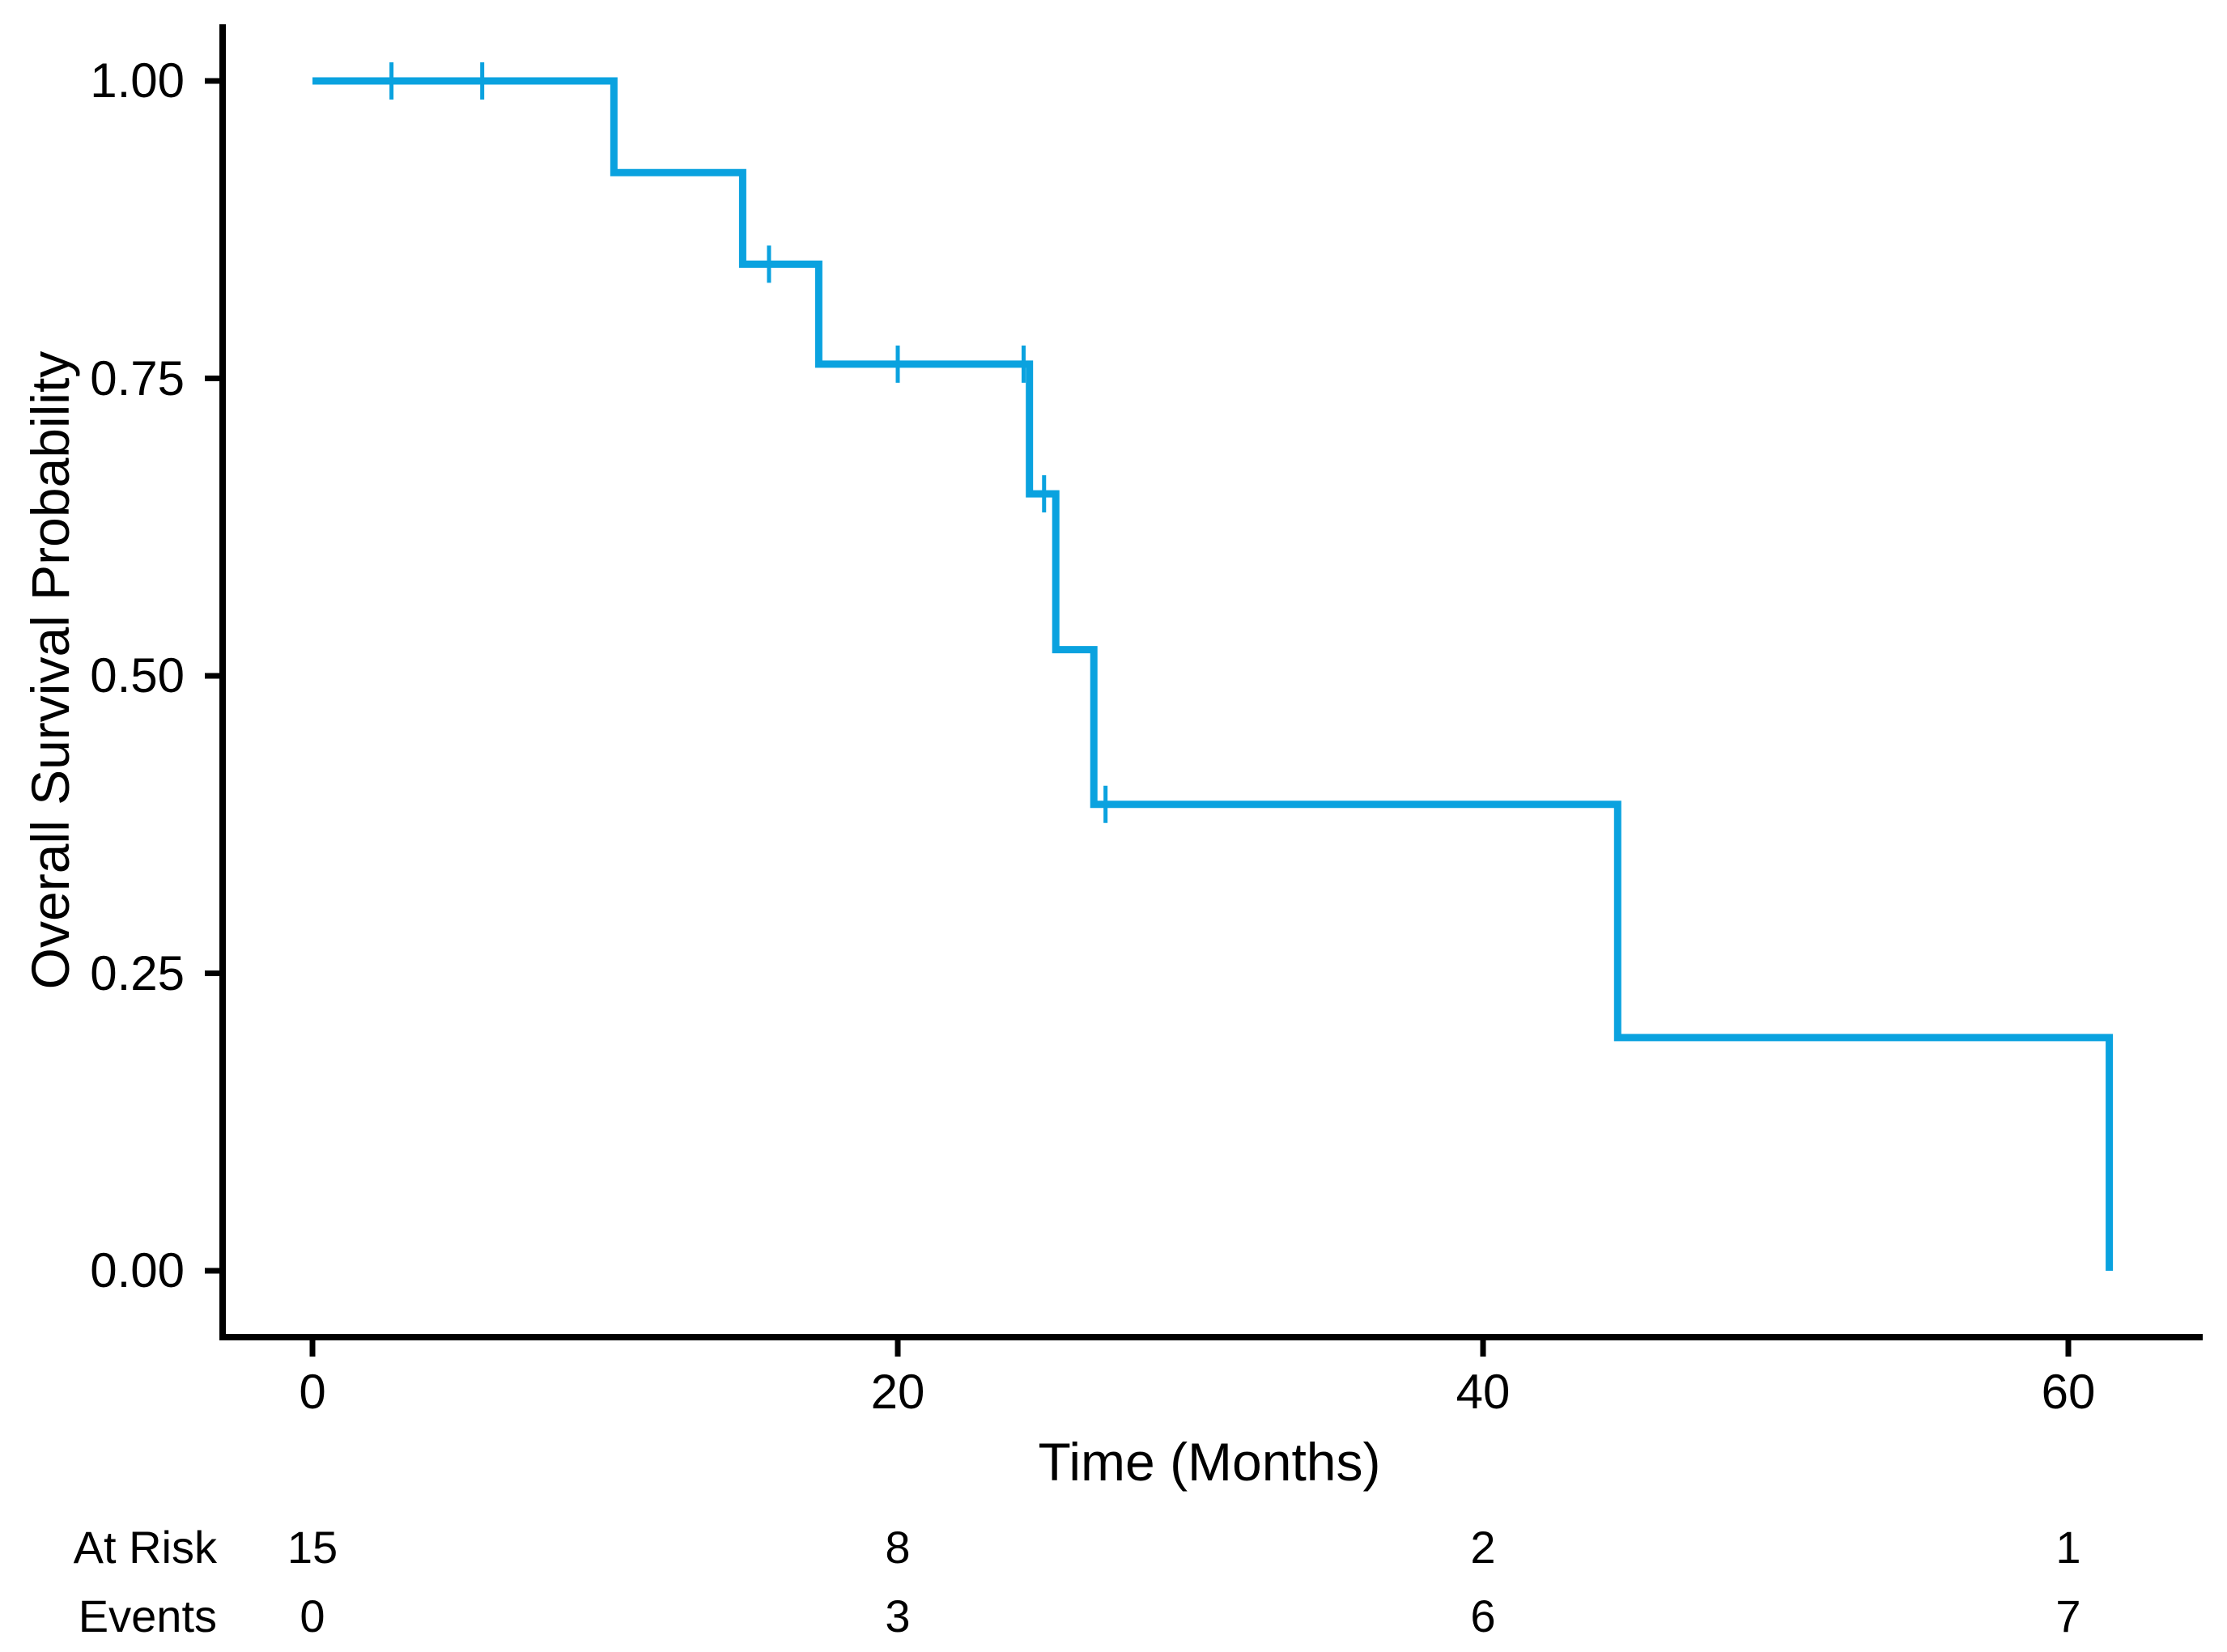  What do you see at coordinates (147, 1616) in the screenshot?
I see `risk-table-row-label-events: Events` at bounding box center [147, 1616].